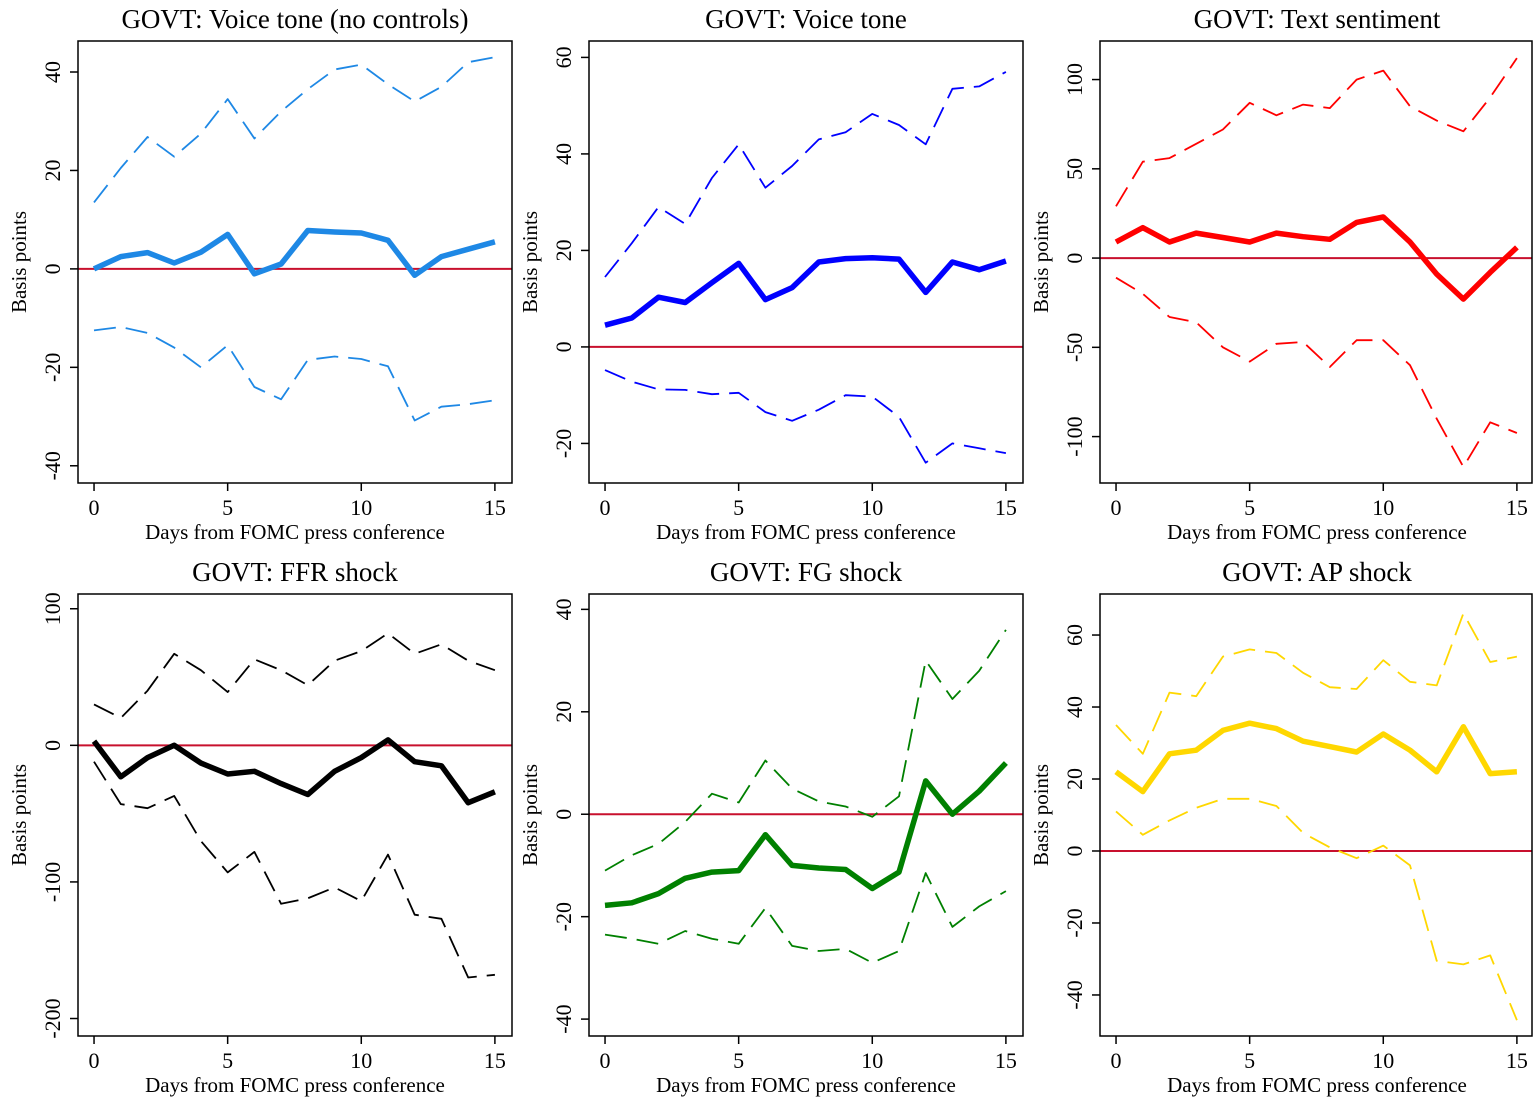 This screenshot has width=1533, height=1101. What do you see at coordinates (1317, 572) in the screenshot?
I see `panel-title: GOVT: AP shock` at bounding box center [1317, 572].